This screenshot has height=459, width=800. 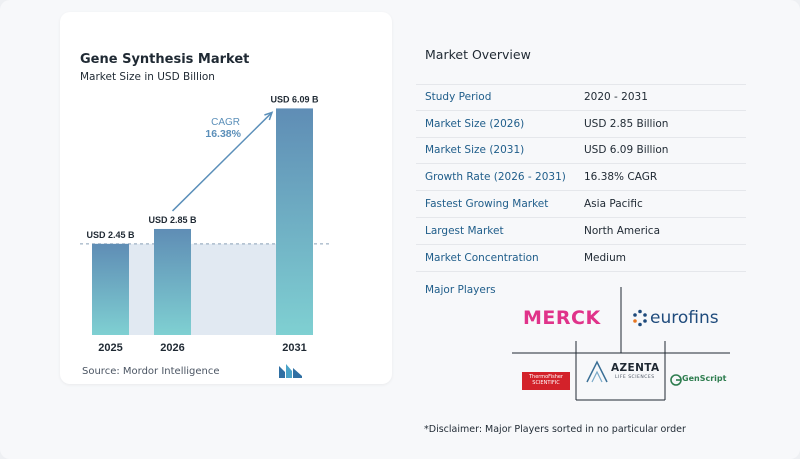 I want to click on data-label-2025: USD 2.45 B, so click(x=110, y=235).